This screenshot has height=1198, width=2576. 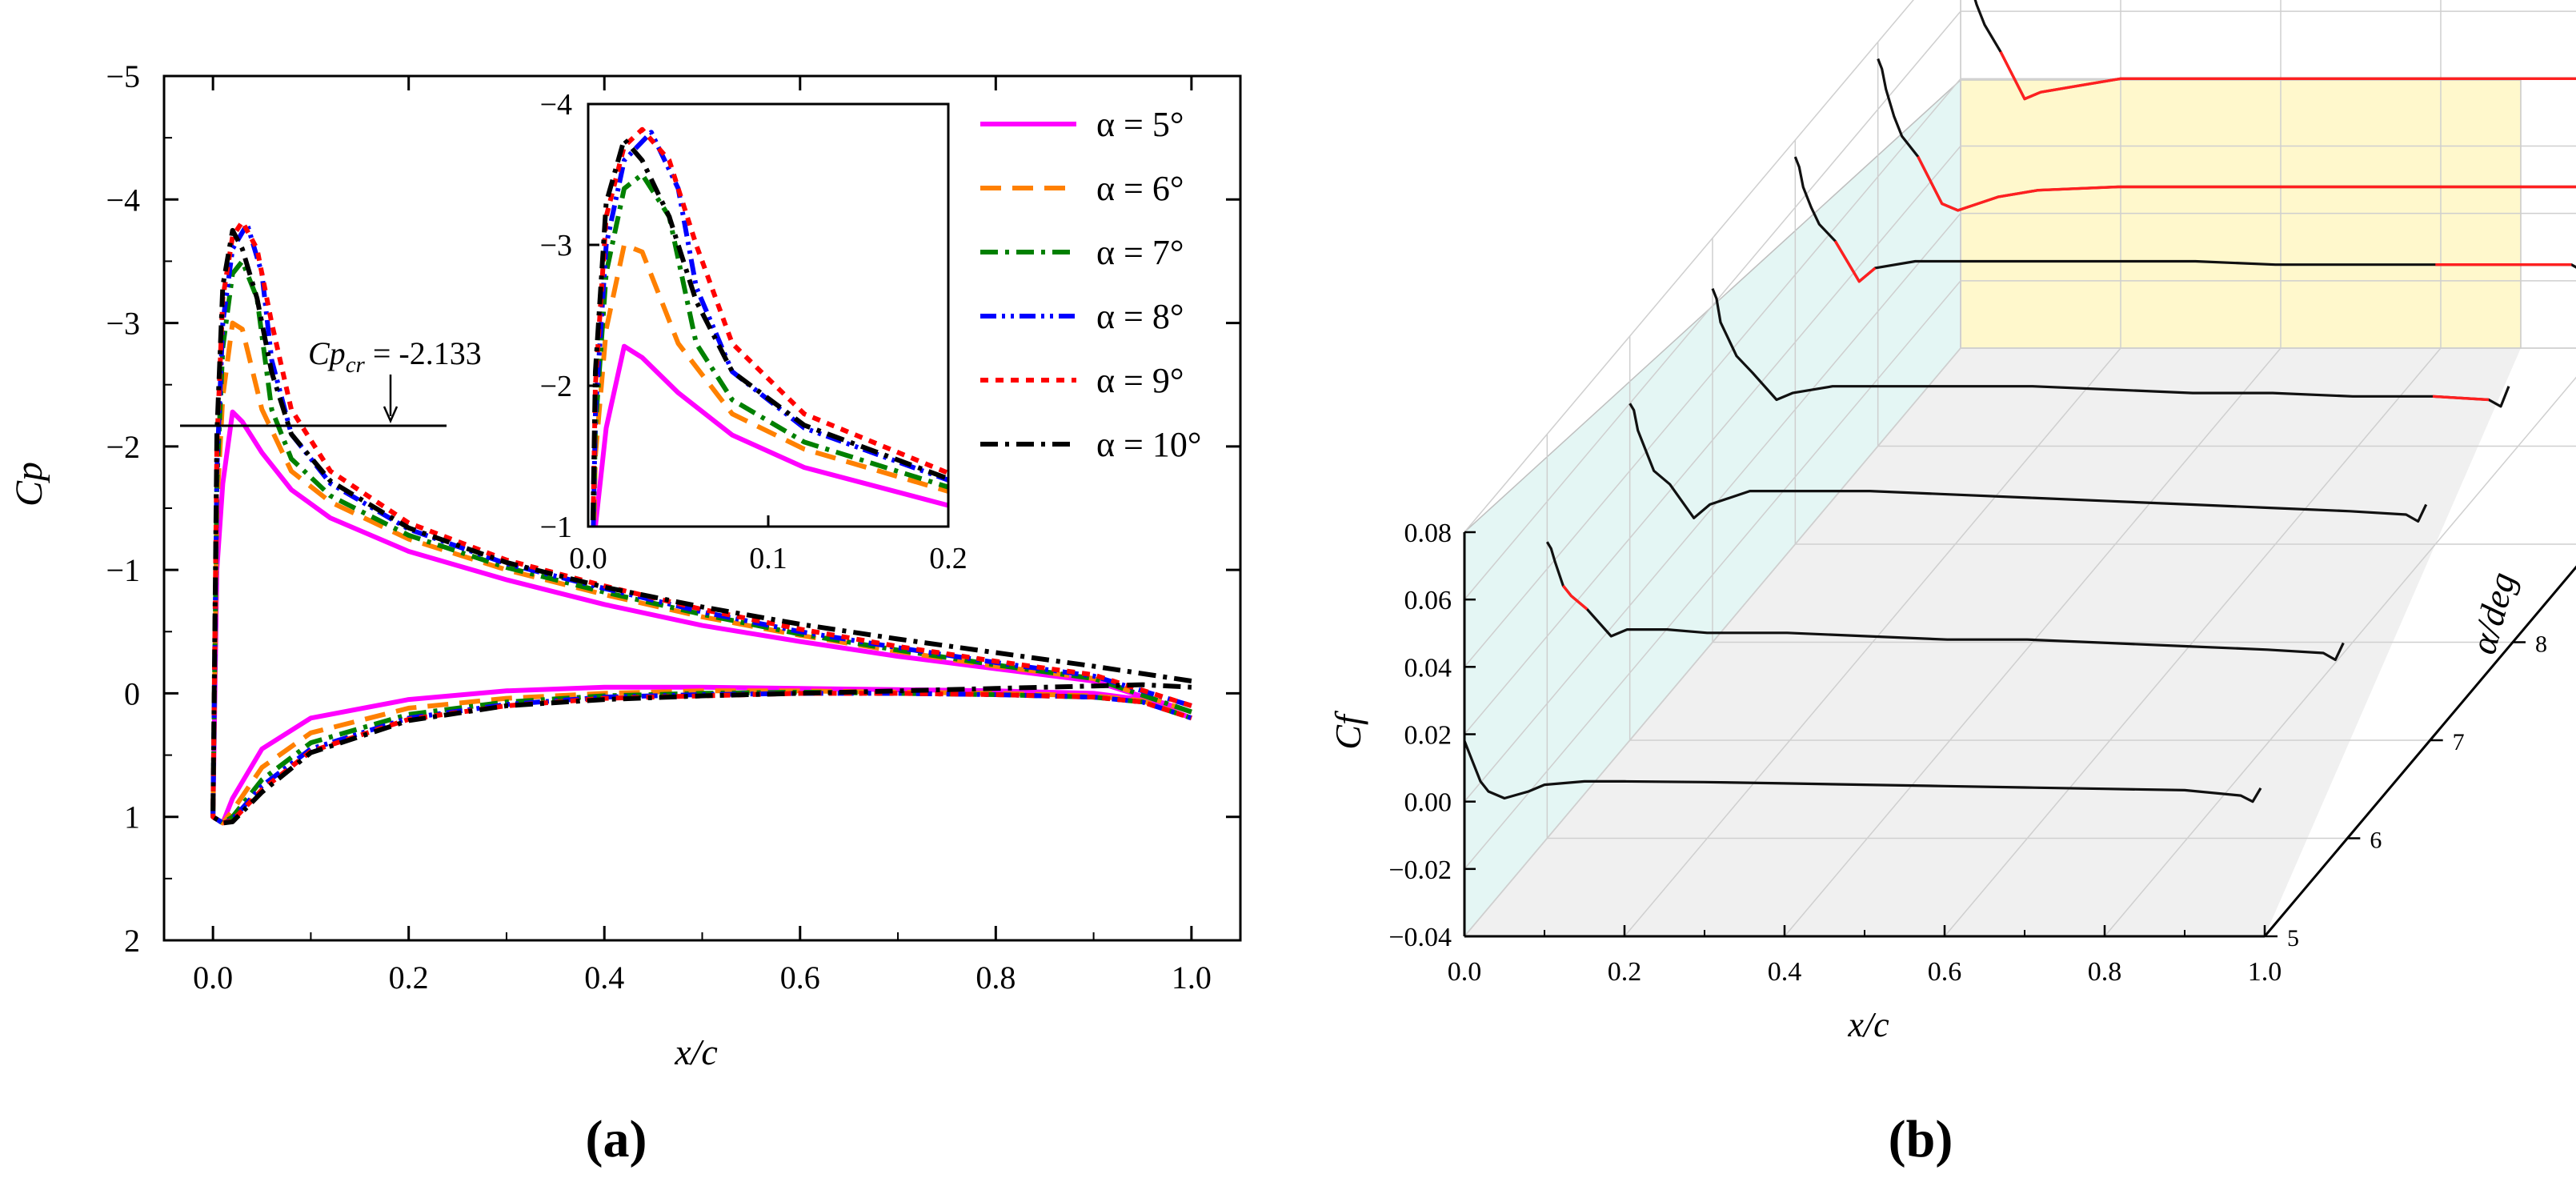 I want to click on legend-entry: α = 9°, so click(x=1140, y=380).